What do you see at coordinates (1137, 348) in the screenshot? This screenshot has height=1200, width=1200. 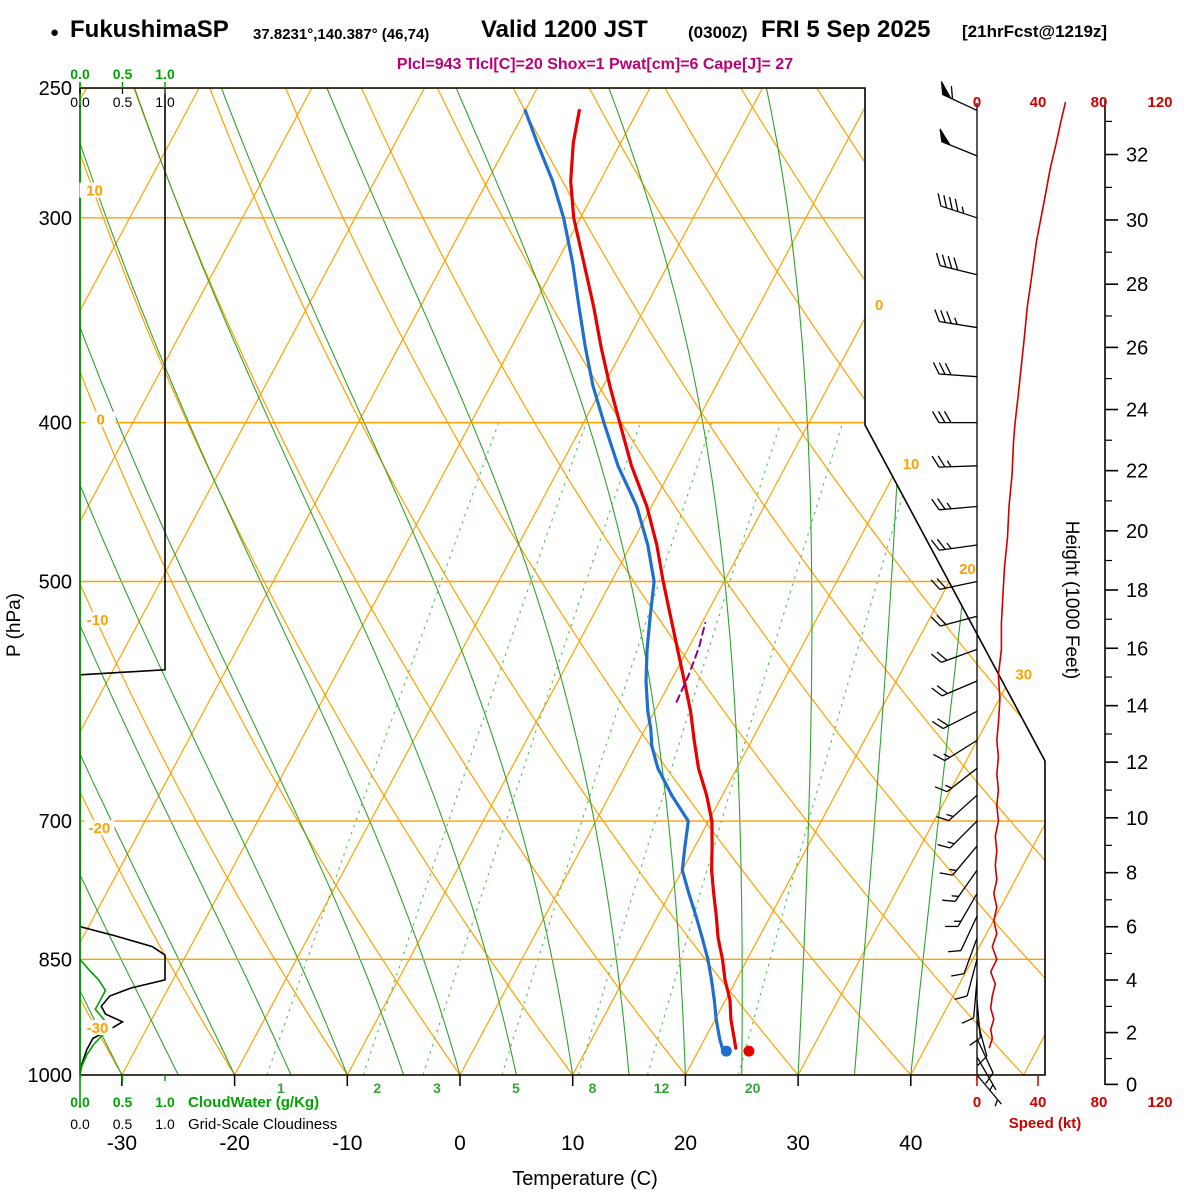 I see `svg-text: 26` at bounding box center [1137, 348].